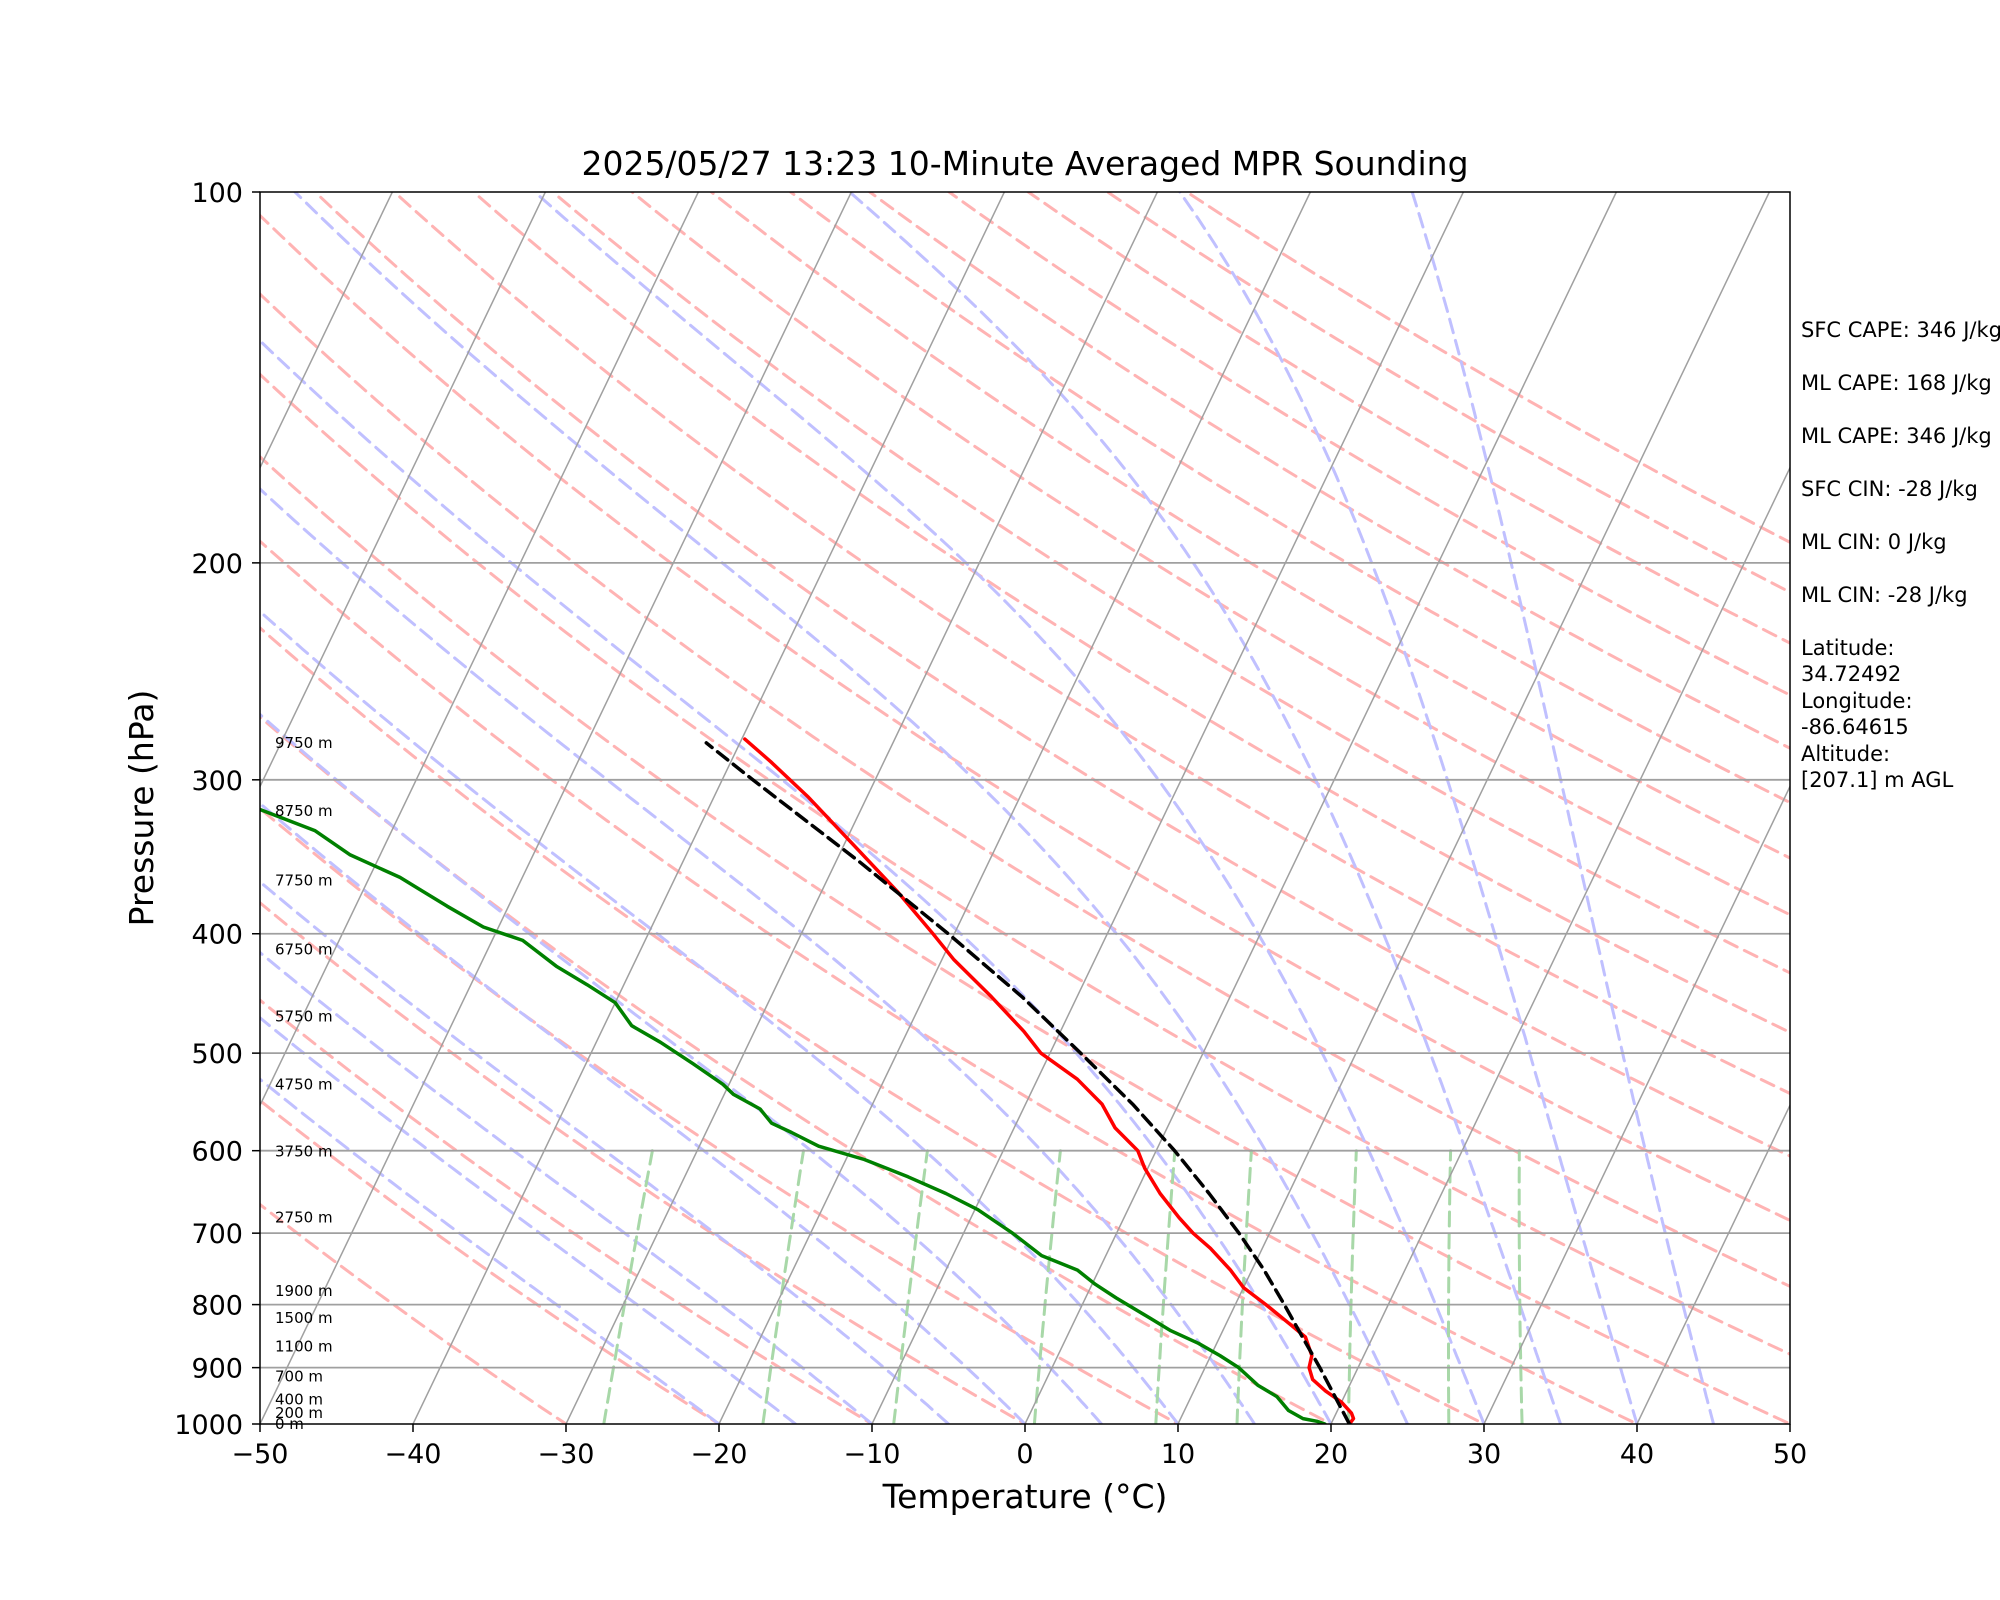 This screenshot has width=2000, height=1600. I want to click on parameter-annotation: ML CAPE: 168 J/kg, so click(1896, 383).